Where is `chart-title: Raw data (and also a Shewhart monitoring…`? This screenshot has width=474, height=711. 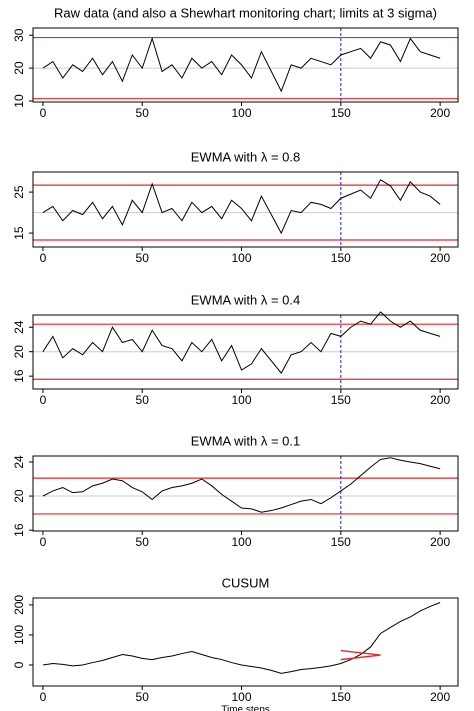
chart-title: Raw data (and also a Shewhart monitoring… is located at coordinates (245, 12).